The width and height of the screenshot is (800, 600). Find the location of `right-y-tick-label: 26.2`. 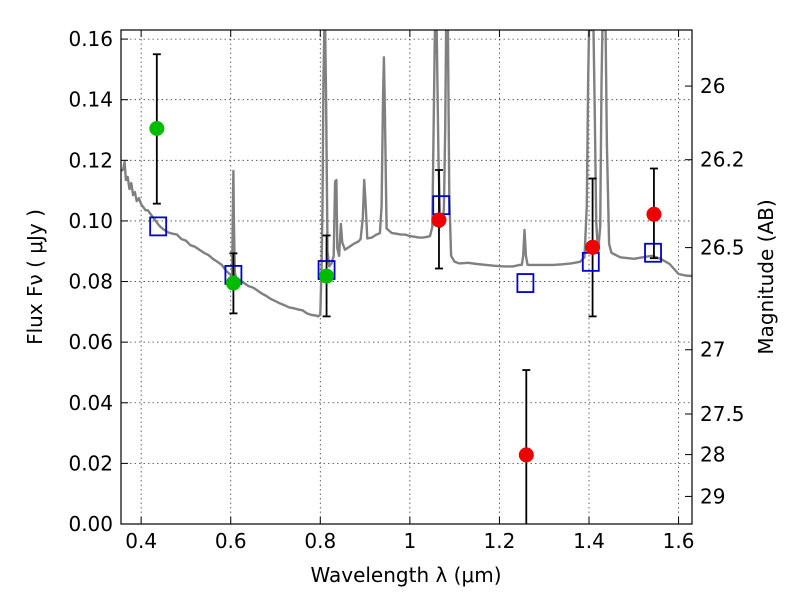

right-y-tick-label: 26.2 is located at coordinates (722, 160).